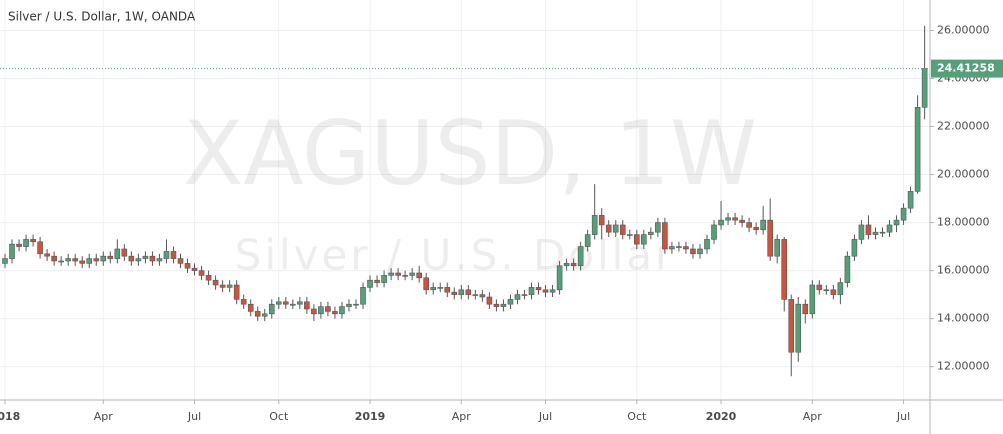  What do you see at coordinates (470, 153) in the screenshot?
I see `watermark: XAGUSD, 1W` at bounding box center [470, 153].